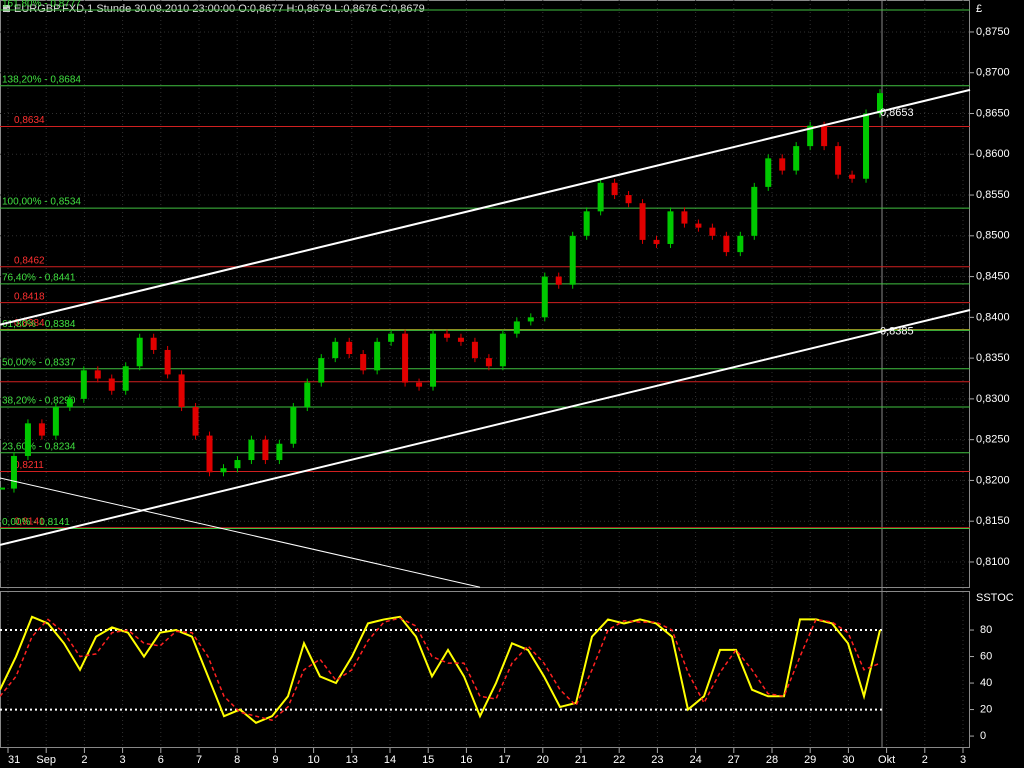 Image resolution: width=1024 pixels, height=768 pixels. Describe the element at coordinates (29, 260) in the screenshot. I see `level-label: 0,8462` at that location.